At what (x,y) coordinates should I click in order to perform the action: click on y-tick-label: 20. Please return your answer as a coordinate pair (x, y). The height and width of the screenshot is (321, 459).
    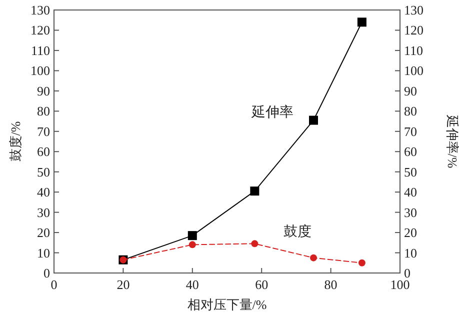
    Looking at the image, I should click on (43, 232).